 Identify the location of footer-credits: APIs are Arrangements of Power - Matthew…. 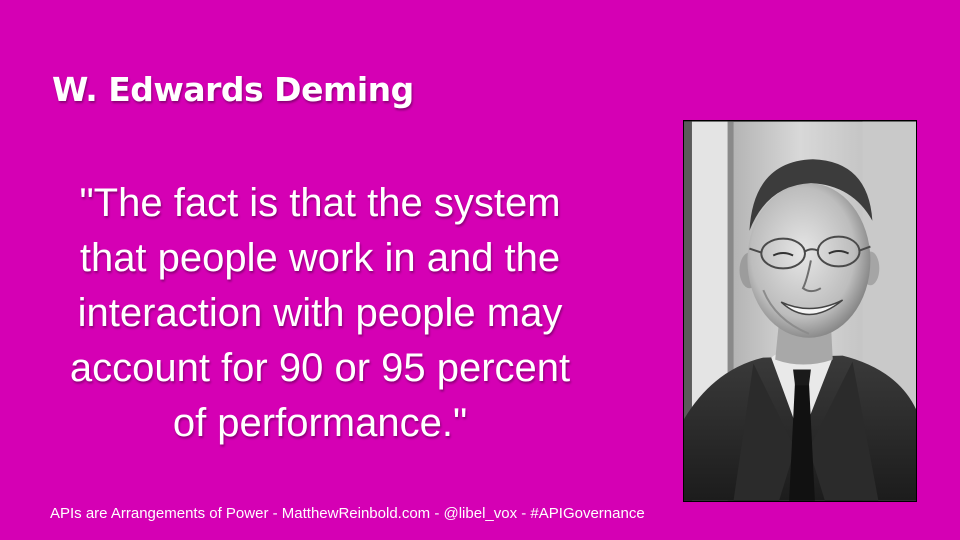
(347, 513).